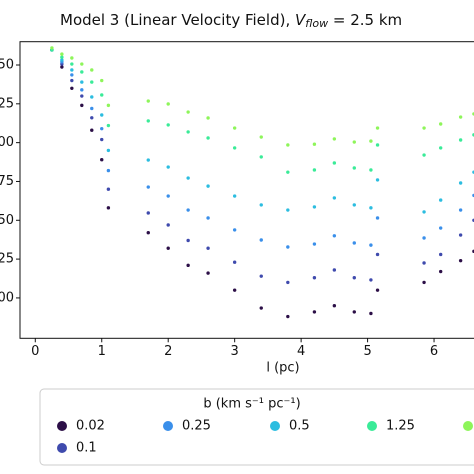  What do you see at coordinates (7, 259) in the screenshot?
I see `y-tick-label: 125` at bounding box center [7, 259].